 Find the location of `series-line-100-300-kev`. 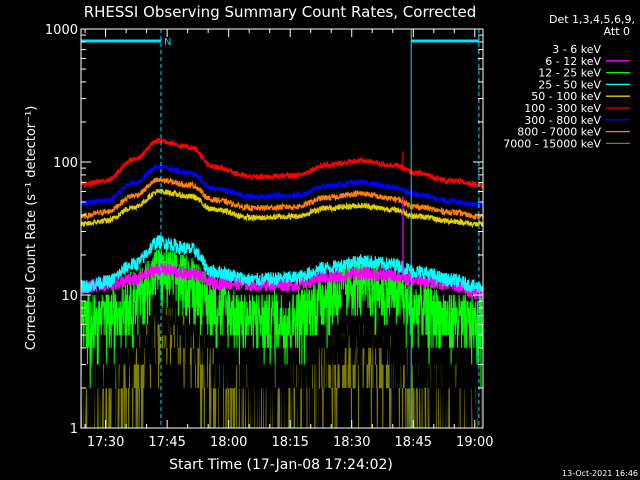

series-line-100-300-kev is located at coordinates (282, 163).